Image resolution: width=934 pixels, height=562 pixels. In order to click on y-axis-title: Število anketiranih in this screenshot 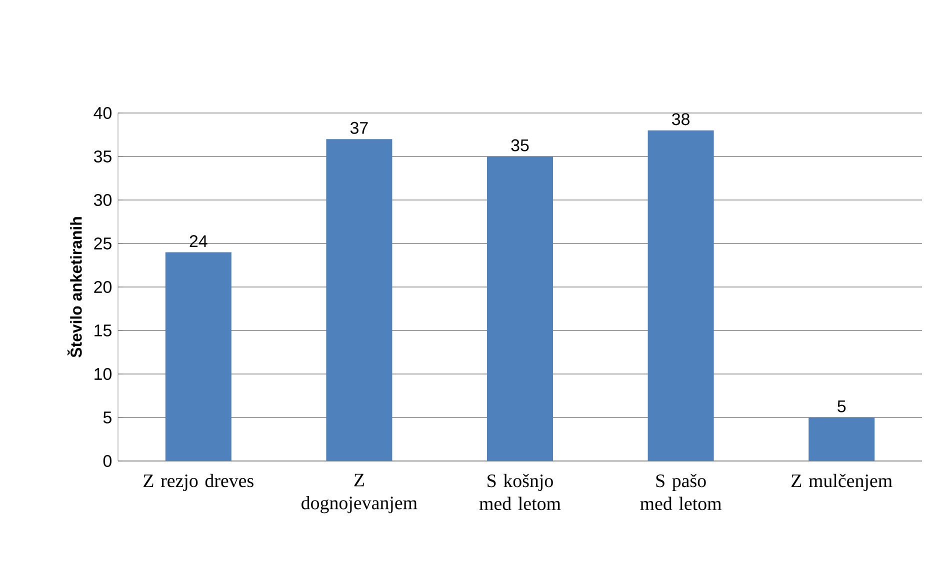, I will do `click(74, 287)`.